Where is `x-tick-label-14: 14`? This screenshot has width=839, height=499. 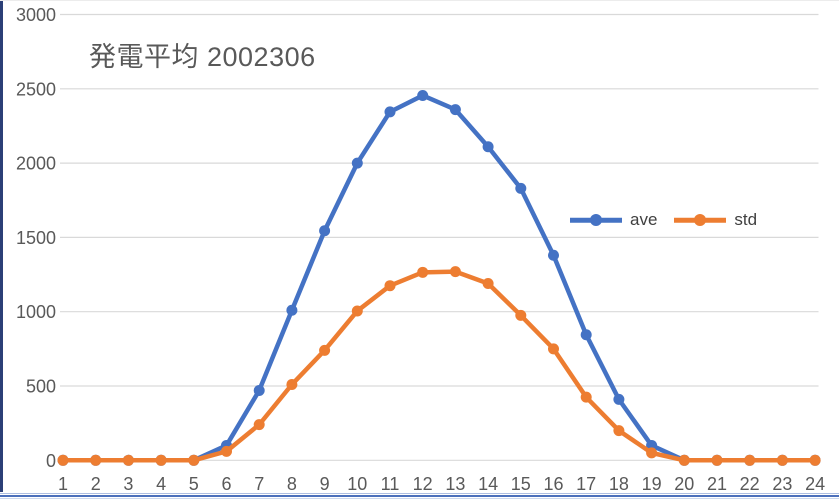 x-tick-label-14: 14 is located at coordinates (488, 484).